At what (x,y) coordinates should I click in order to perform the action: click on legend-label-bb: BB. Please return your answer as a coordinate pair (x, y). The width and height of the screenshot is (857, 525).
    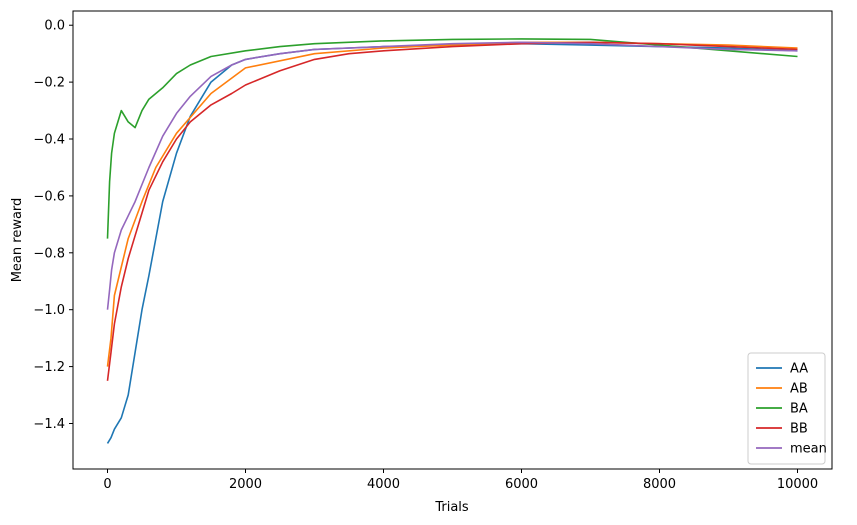
    Looking at the image, I should click on (799, 429).